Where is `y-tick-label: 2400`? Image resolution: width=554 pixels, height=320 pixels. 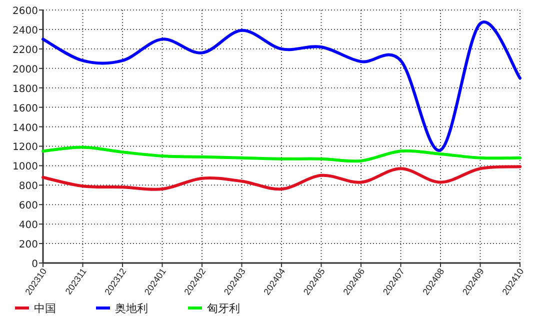
y-tick-label: 2400 is located at coordinates (25, 30).